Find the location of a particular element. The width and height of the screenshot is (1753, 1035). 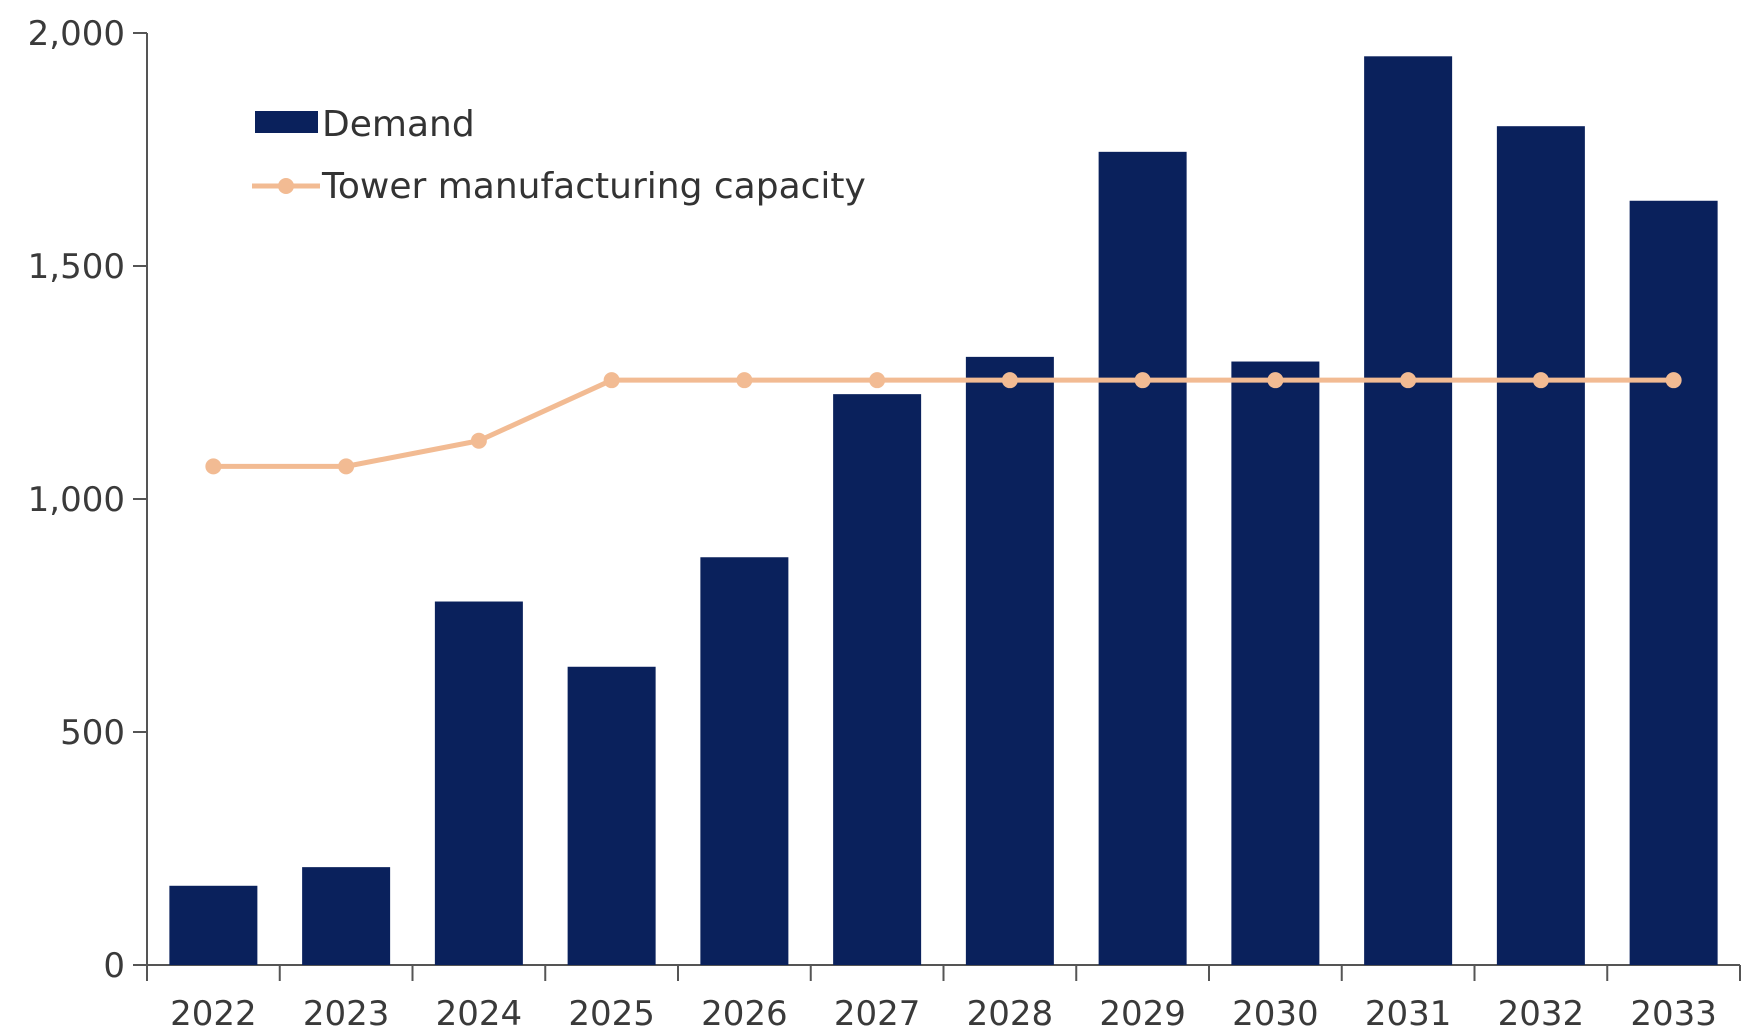

y-tick-label: 0 is located at coordinates (114, 966).